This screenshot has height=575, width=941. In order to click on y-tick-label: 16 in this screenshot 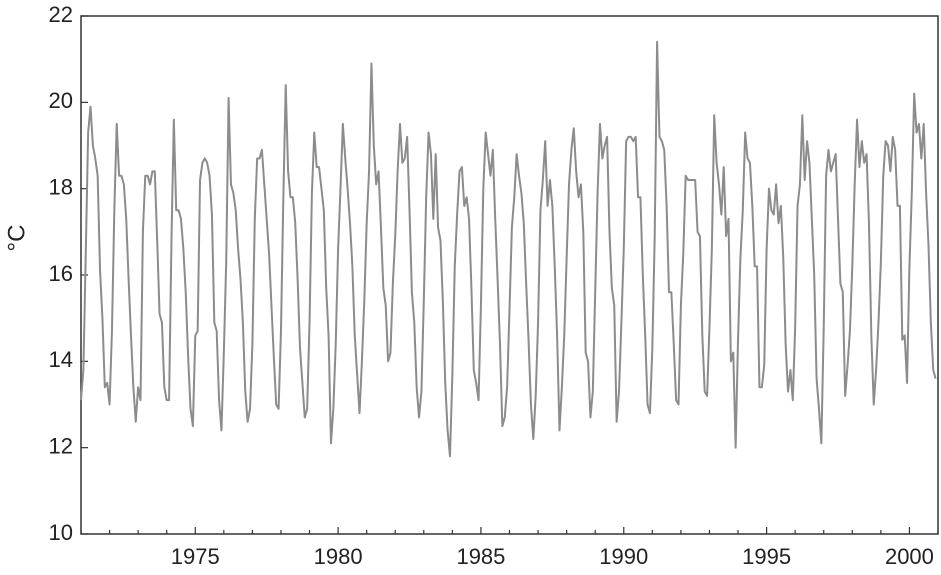, I will do `click(61, 273)`.